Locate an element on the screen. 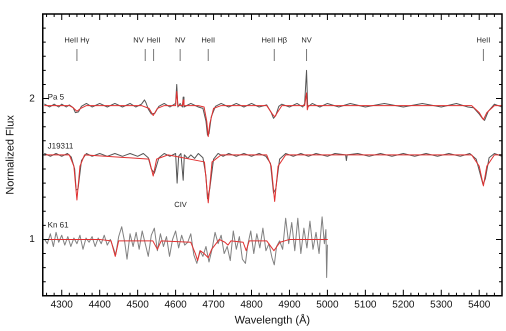 Image resolution: width=506 pixels, height=331 pixels. x-tick-label: 5300 is located at coordinates (441, 305).